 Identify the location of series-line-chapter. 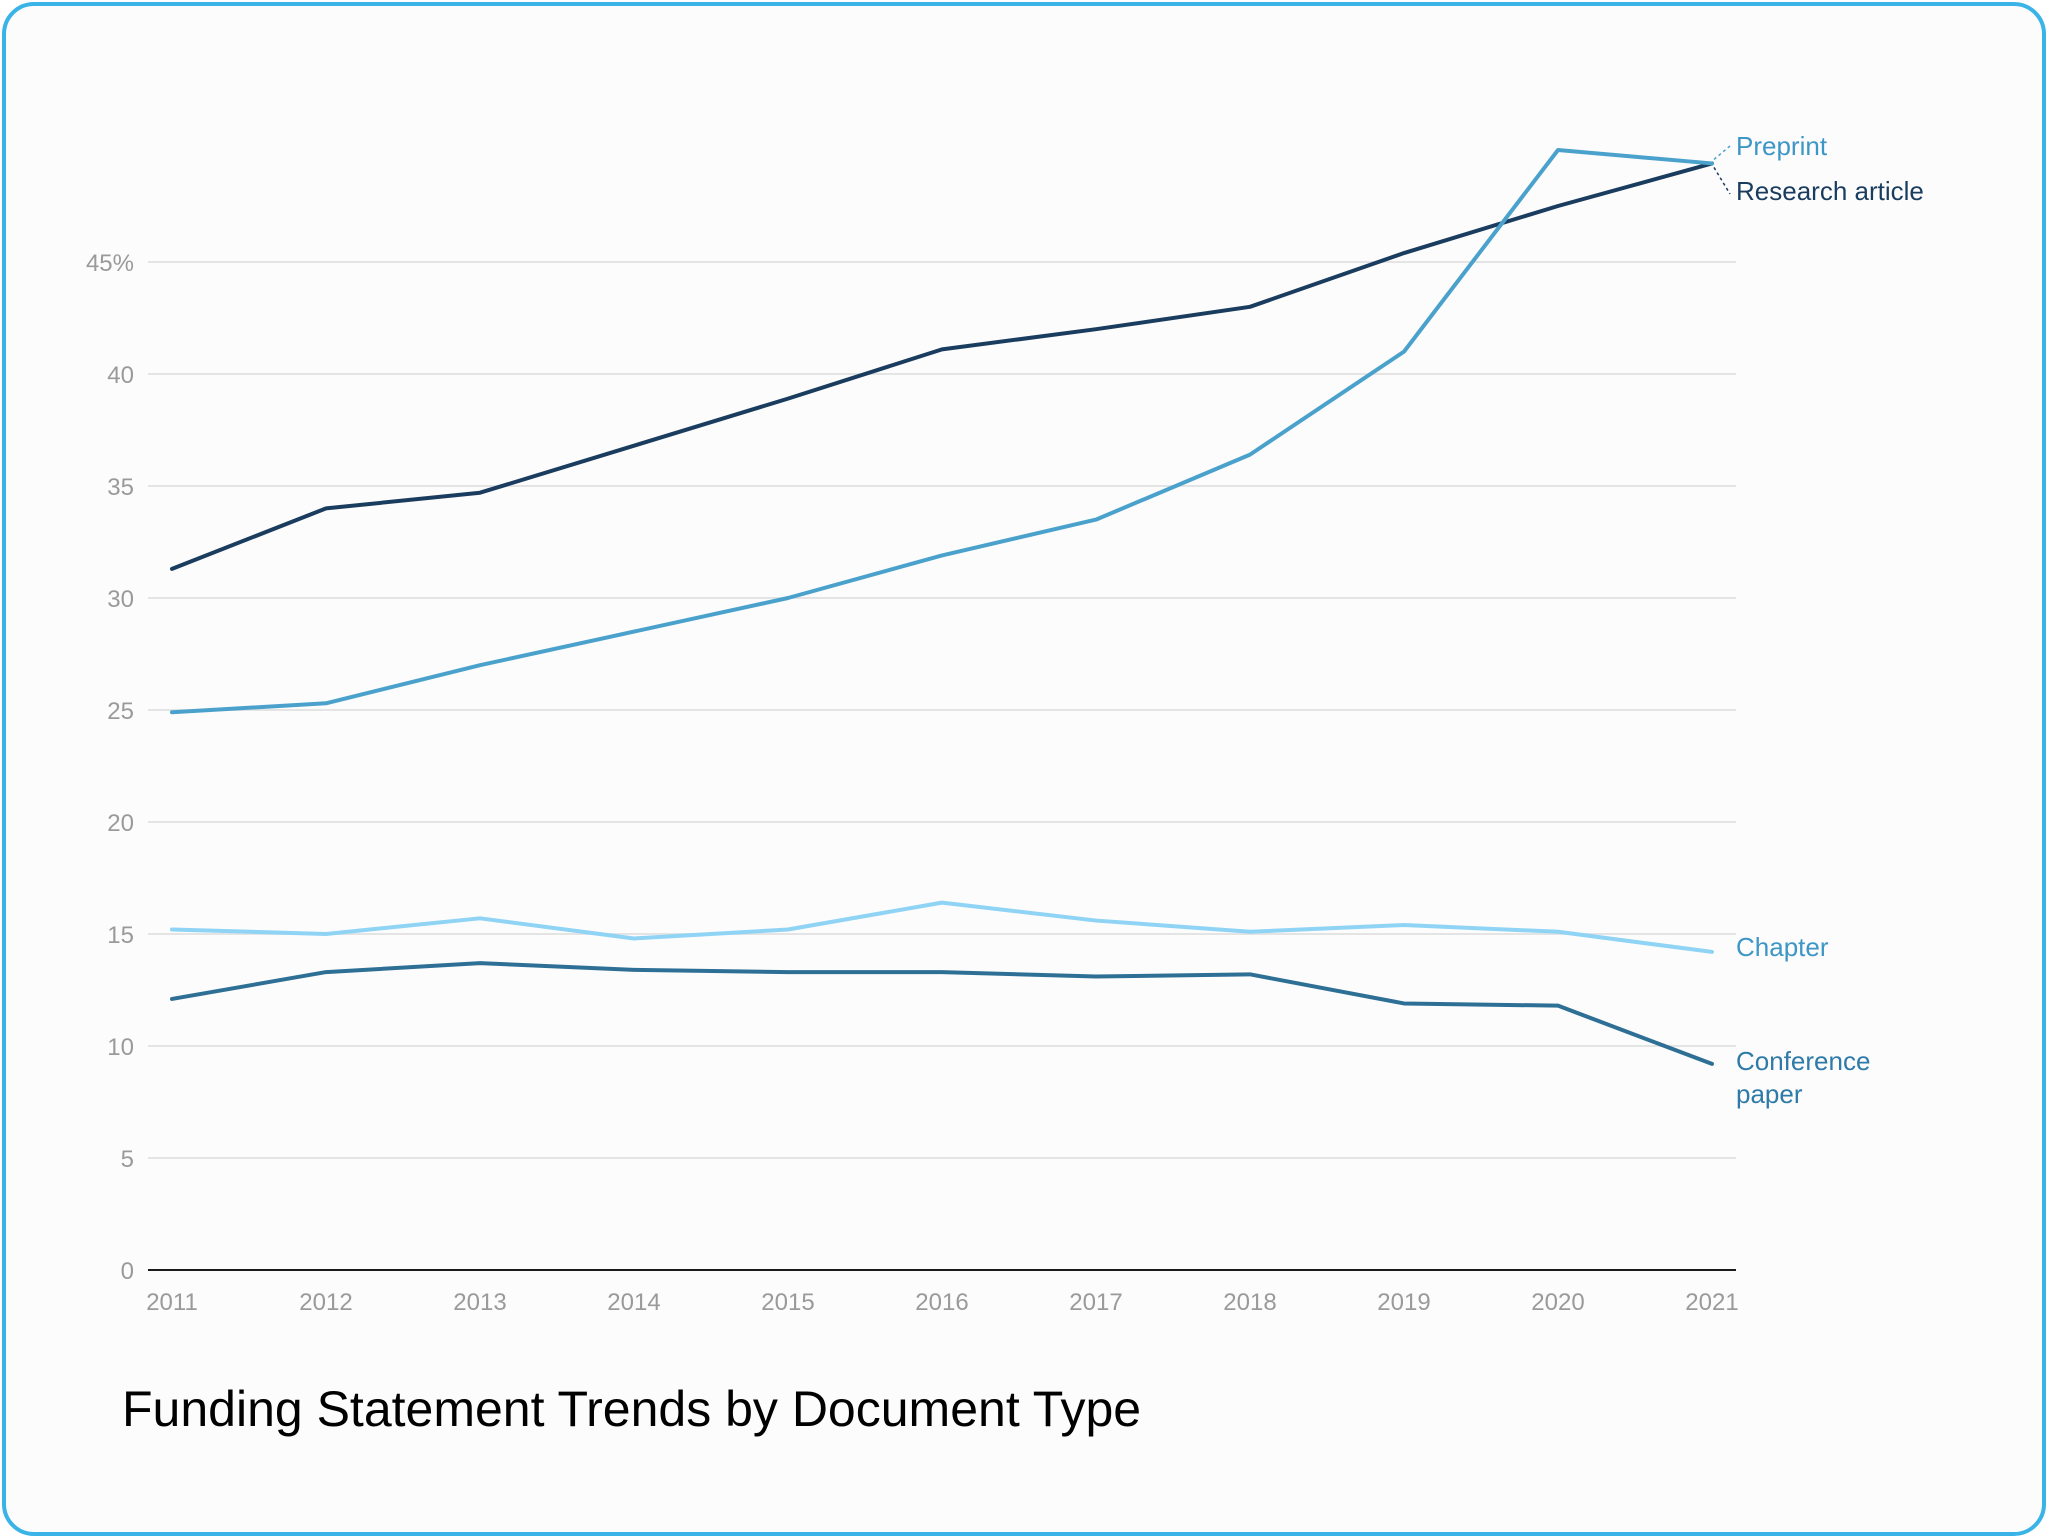
(942, 927).